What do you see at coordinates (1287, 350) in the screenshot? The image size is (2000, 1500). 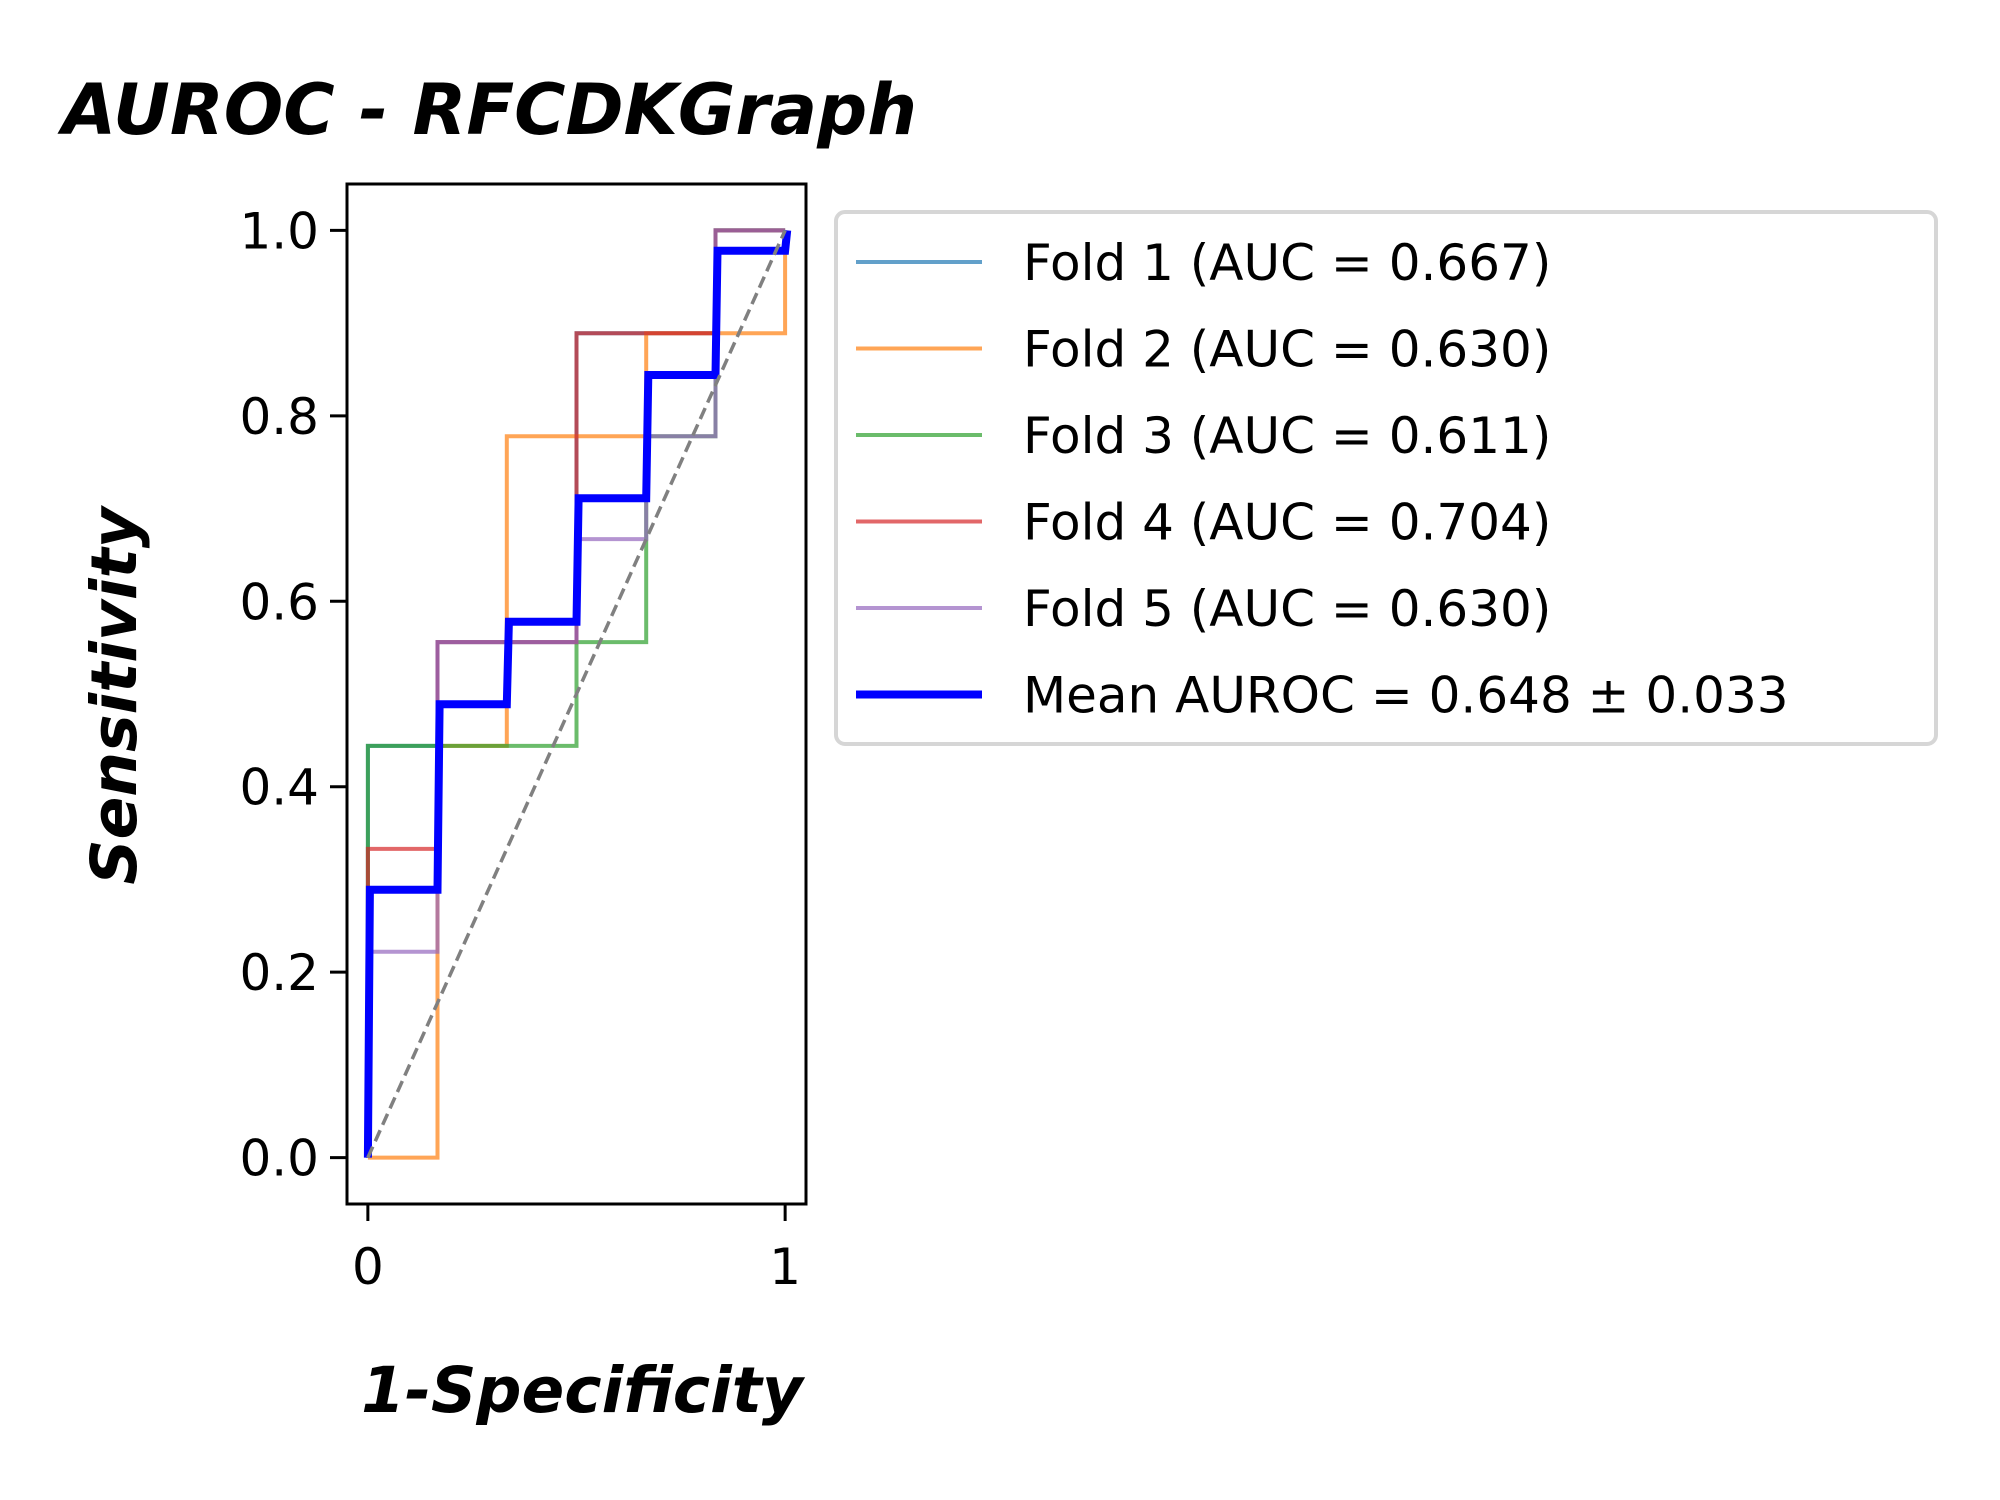 I see `legend-entry-label: Fold 2 (AUC = 0.630)` at bounding box center [1287, 350].